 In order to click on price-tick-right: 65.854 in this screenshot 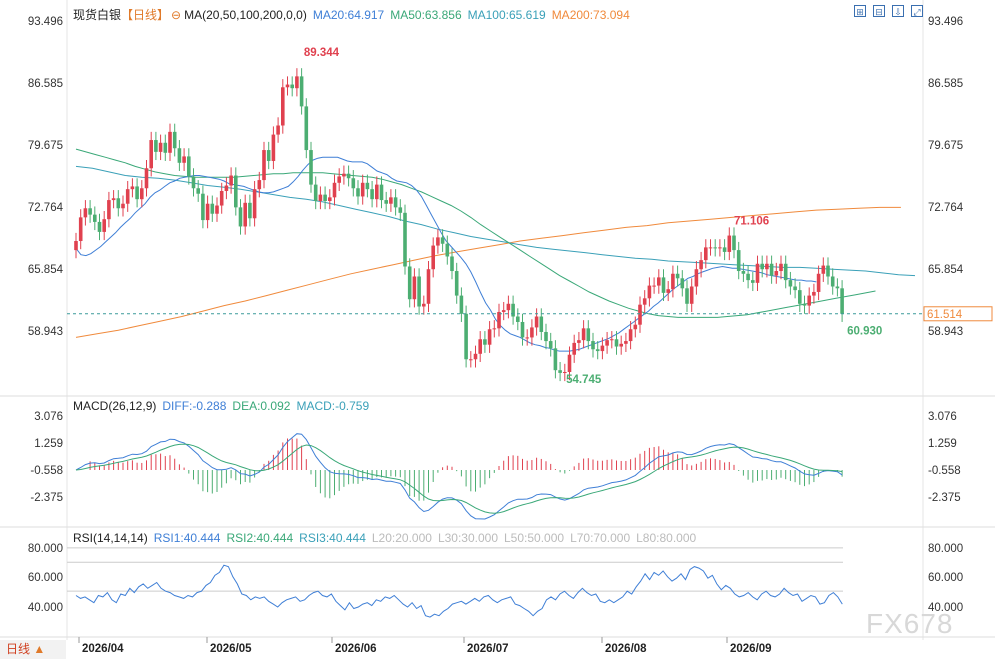, I will do `click(946, 270)`.